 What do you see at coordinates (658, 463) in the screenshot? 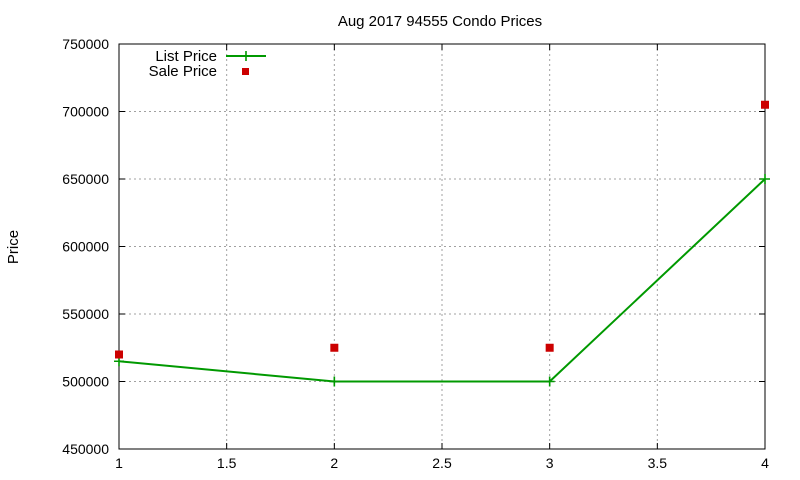
I see `x-tick-label: 3.5` at bounding box center [658, 463].